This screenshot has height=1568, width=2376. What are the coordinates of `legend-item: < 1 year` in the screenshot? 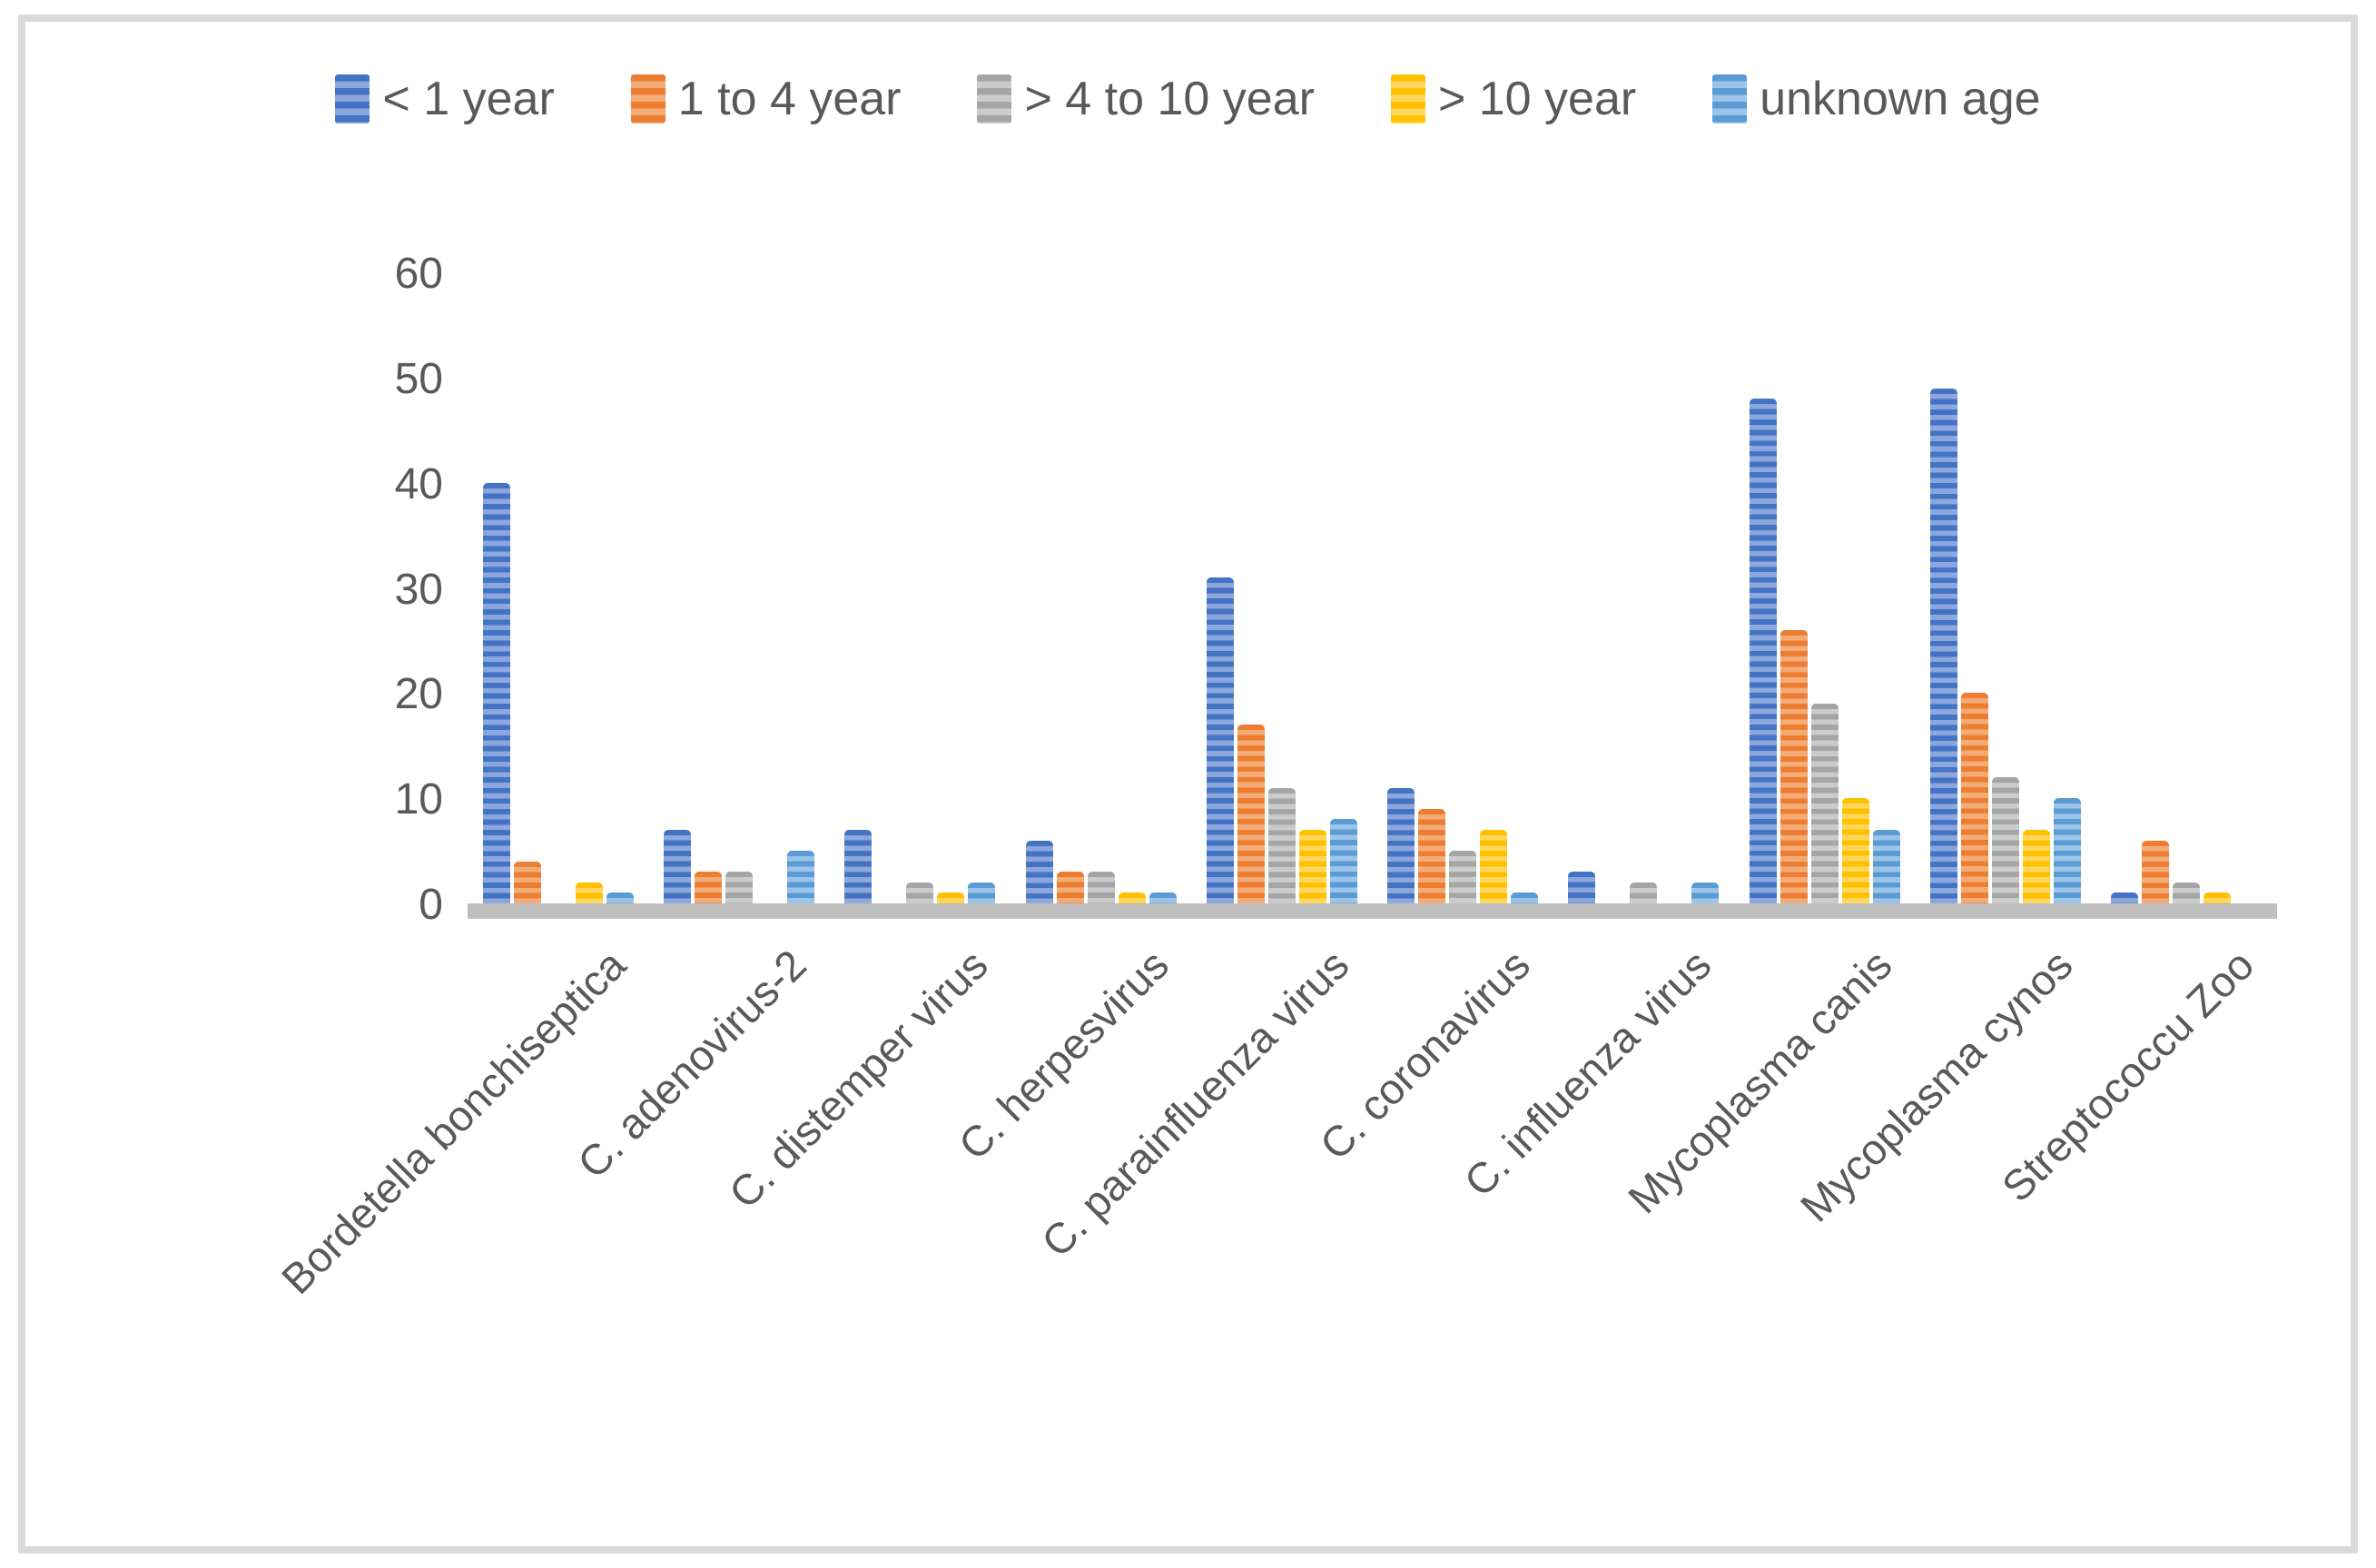 It's located at (445, 99).